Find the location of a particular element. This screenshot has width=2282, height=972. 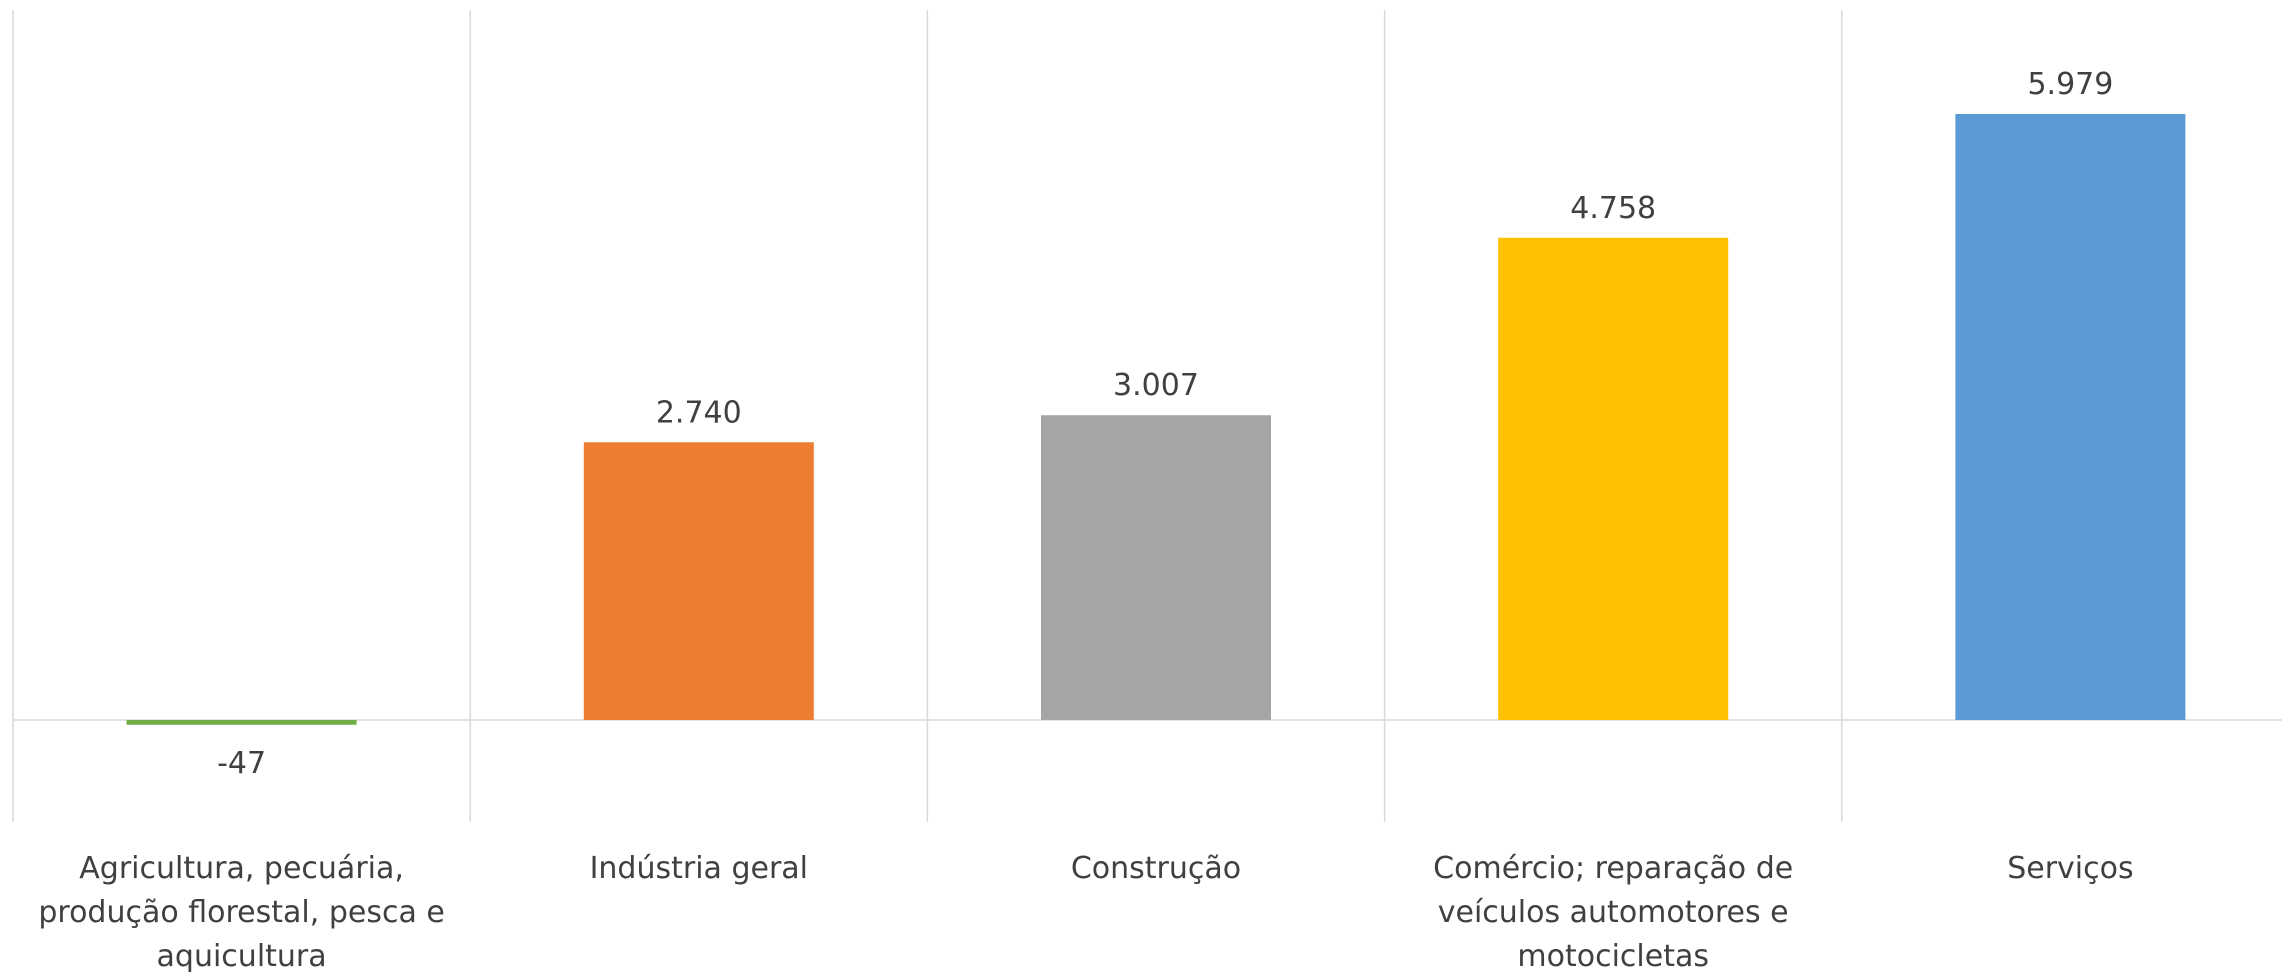

category-label-line: Agricultura, pecuária, is located at coordinates (241, 868).